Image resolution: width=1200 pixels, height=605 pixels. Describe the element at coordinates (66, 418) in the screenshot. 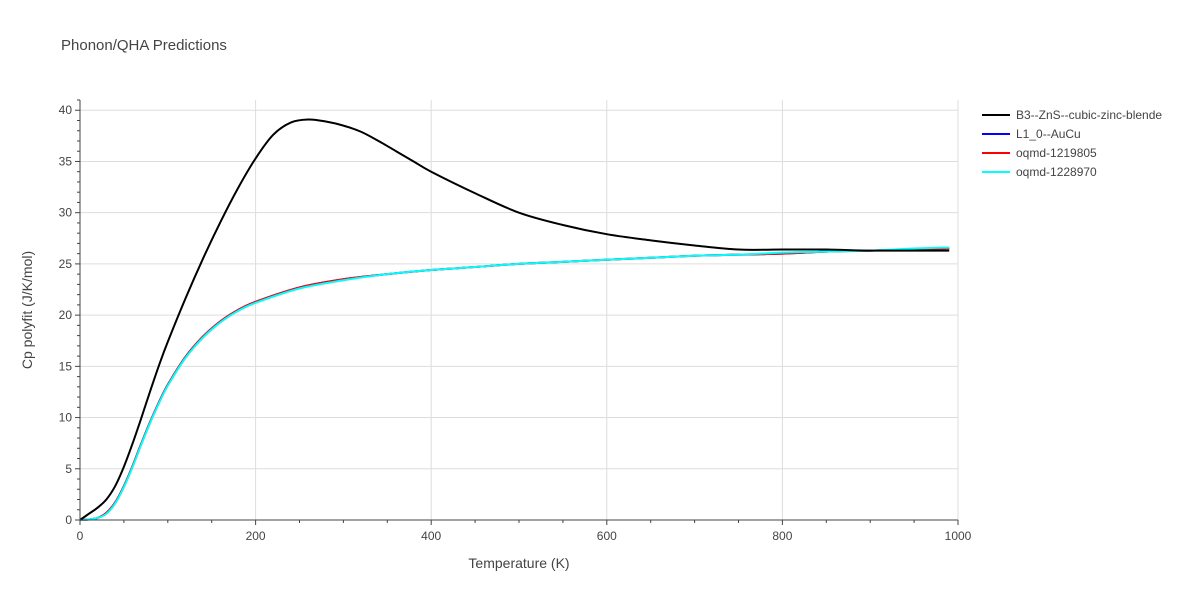

I see `y-tick-label: 10` at that location.